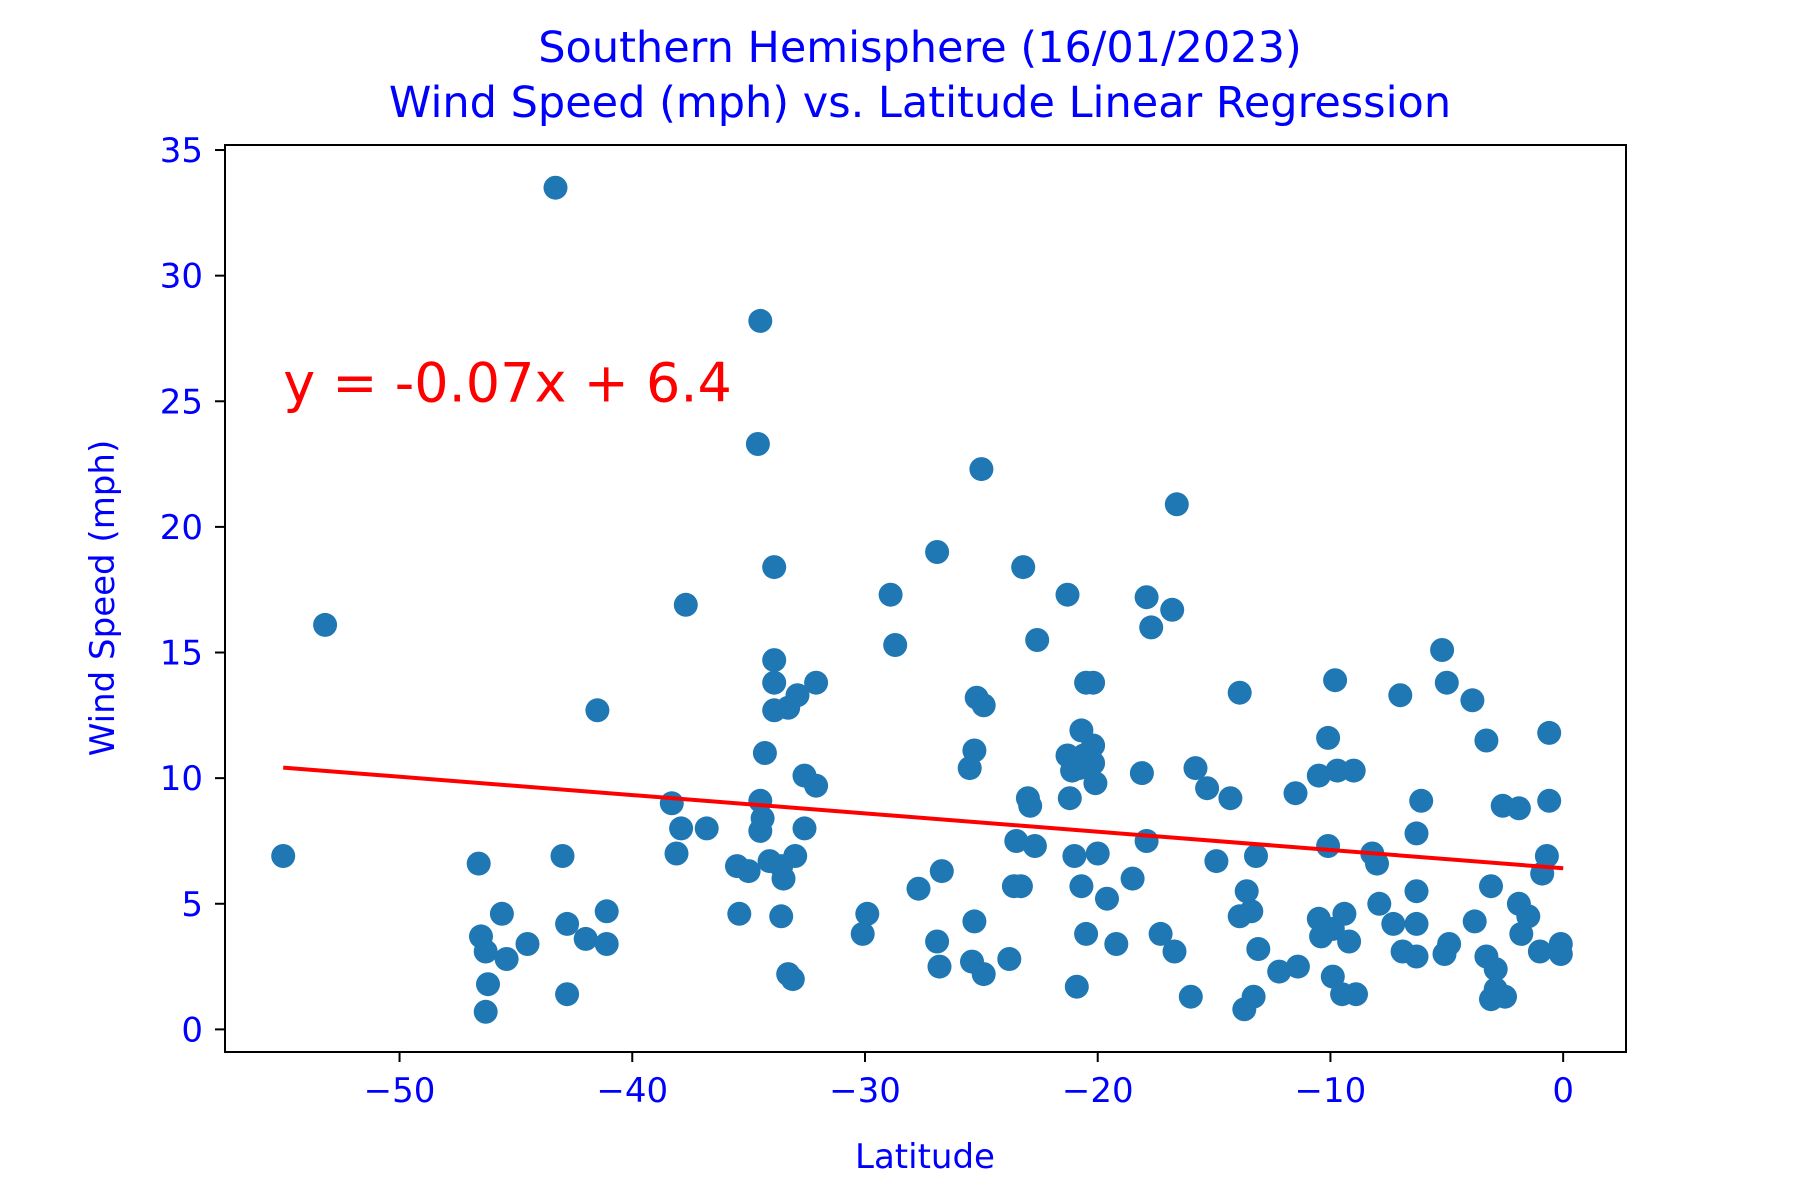 The image size is (1800, 1200). I want to click on x-tick-label: −40, so click(632, 1091).